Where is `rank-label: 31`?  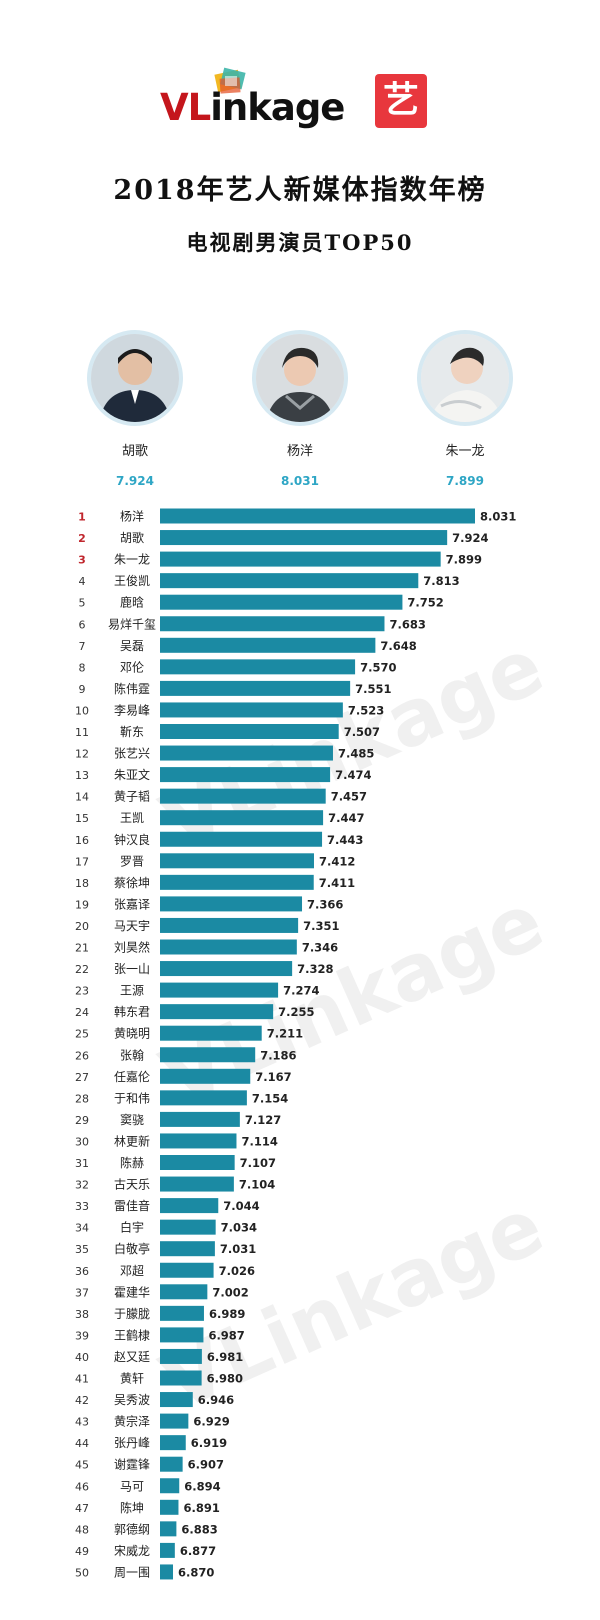 rank-label: 31 is located at coordinates (82, 1163).